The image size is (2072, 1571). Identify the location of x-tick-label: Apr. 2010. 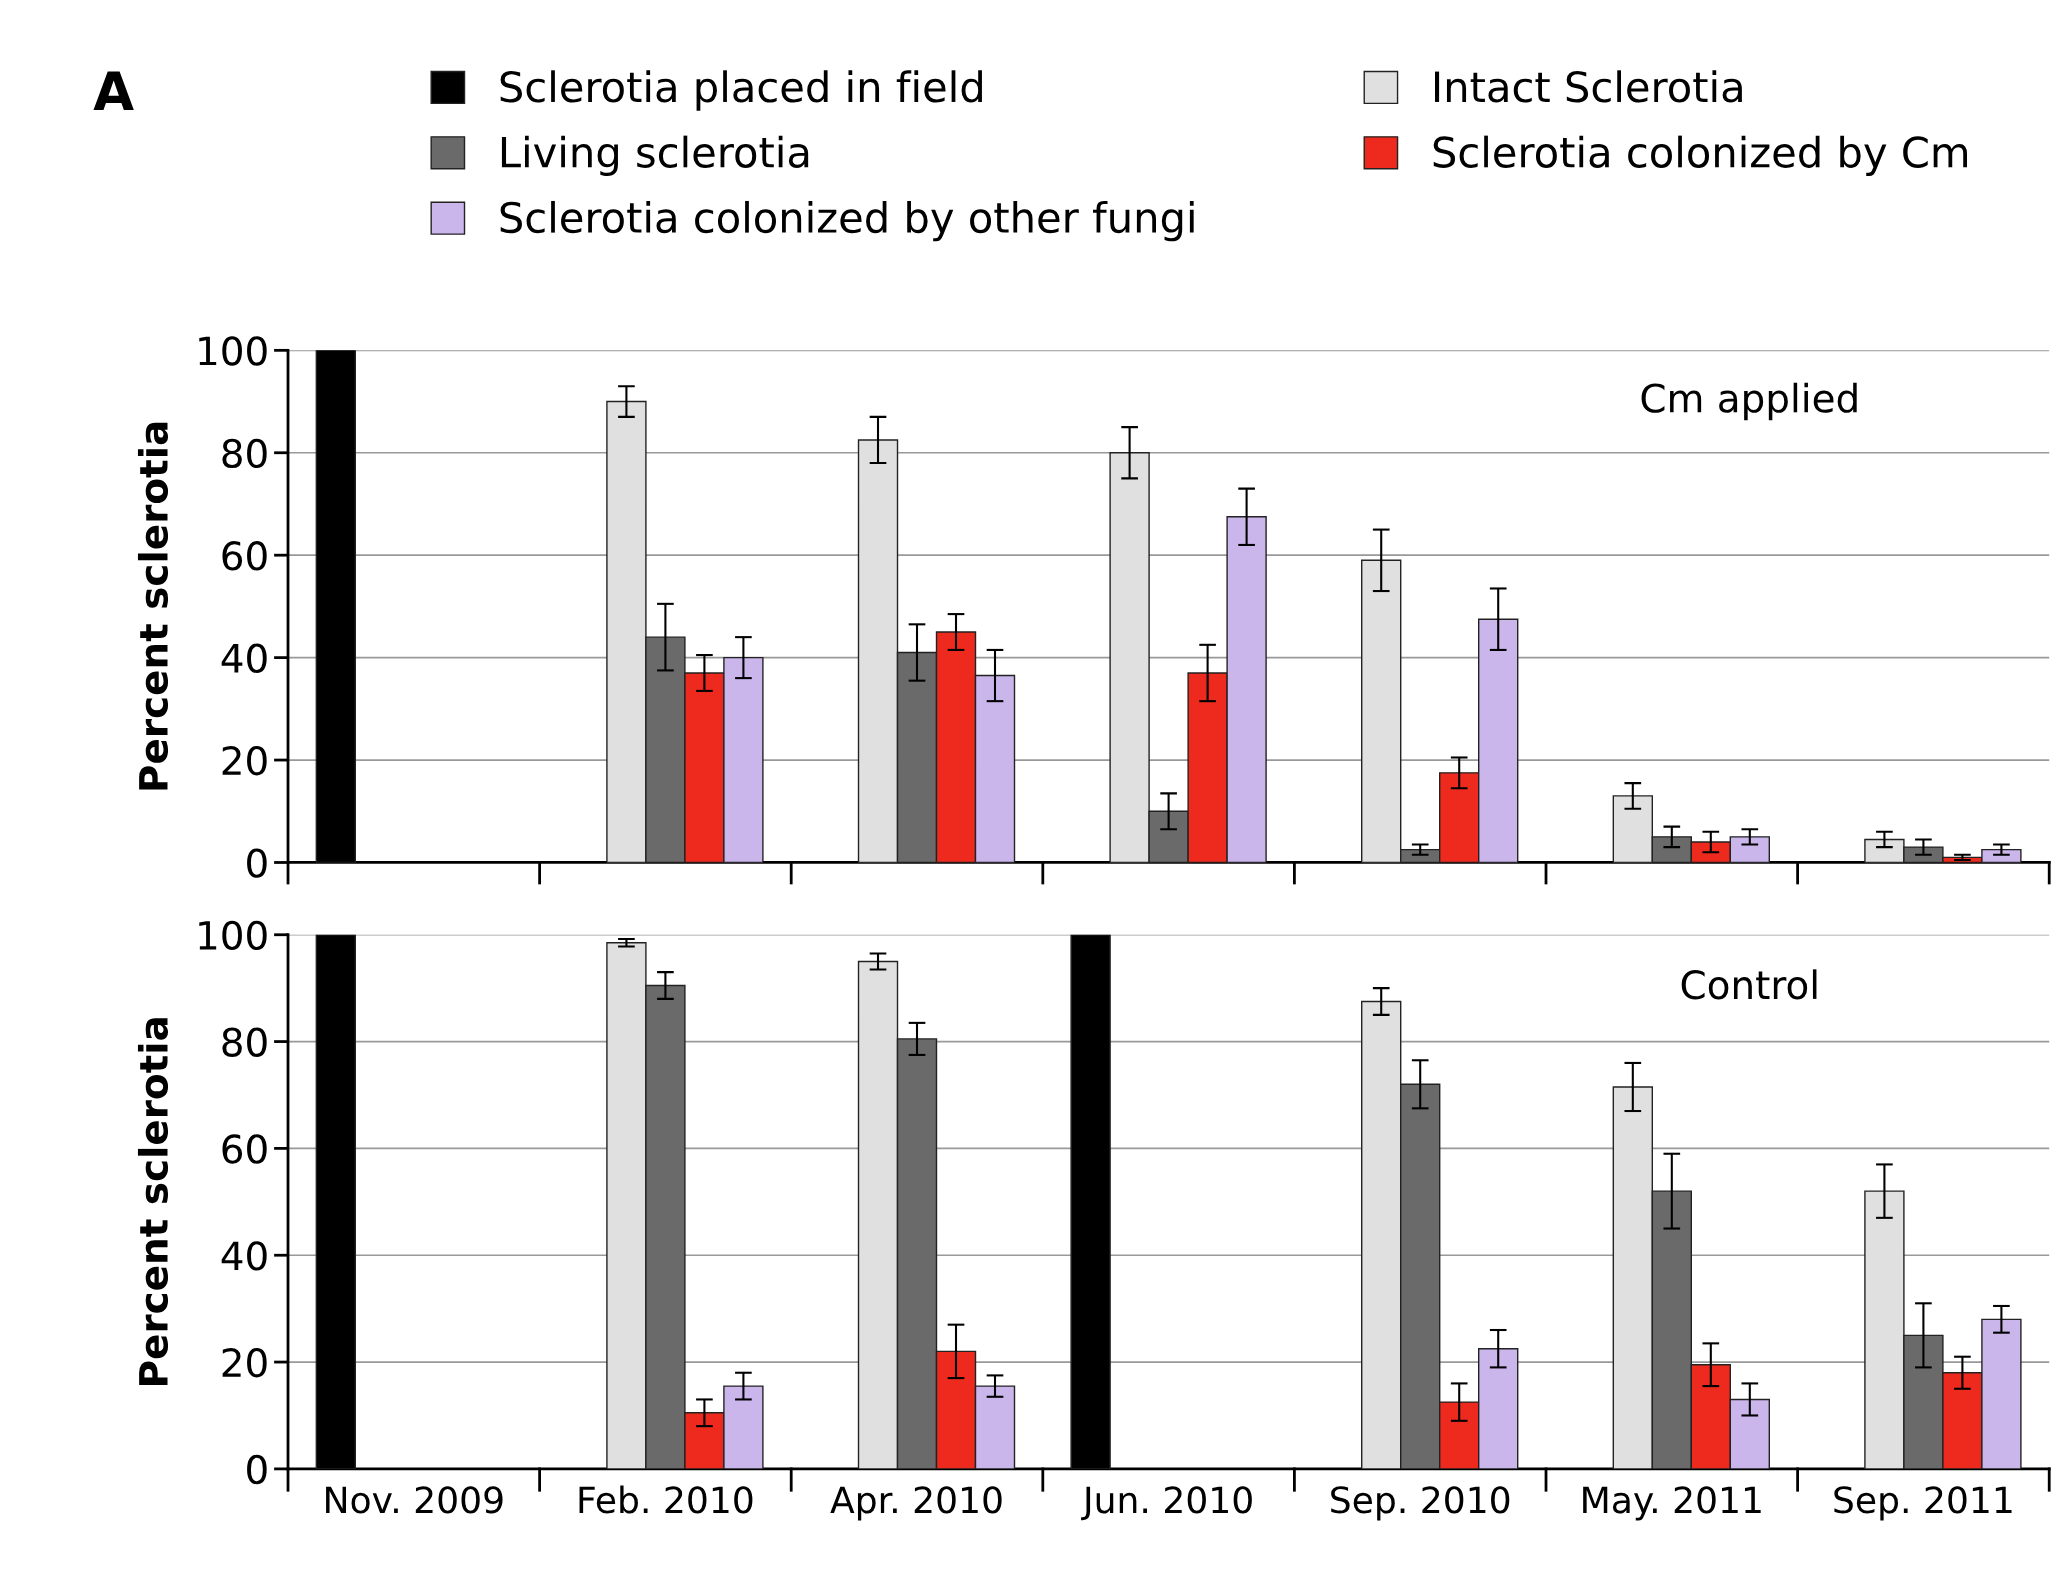
(916, 1503).